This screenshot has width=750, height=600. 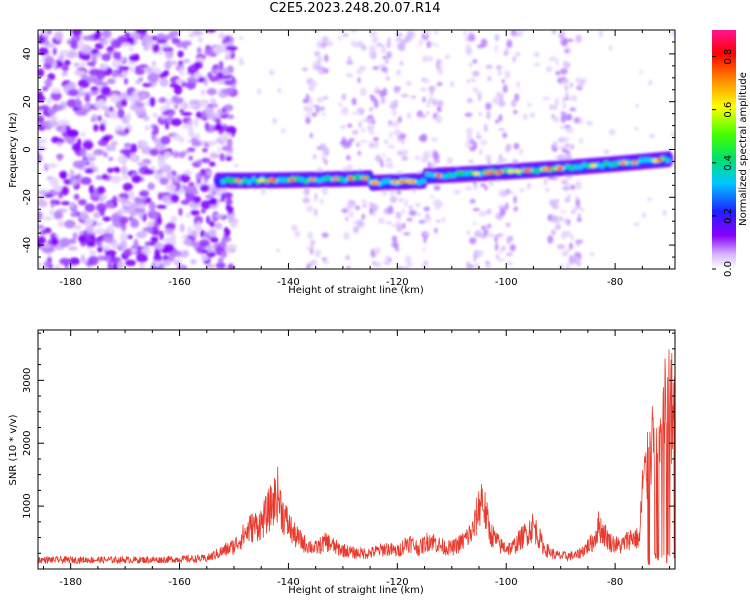 I want to click on y-tick-label: 1000, so click(x=27, y=505).